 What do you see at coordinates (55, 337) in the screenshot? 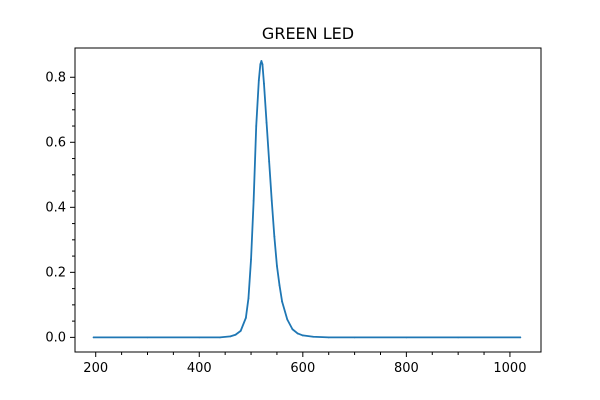
I see `y-tick-label-0.0: 0.0` at bounding box center [55, 337].